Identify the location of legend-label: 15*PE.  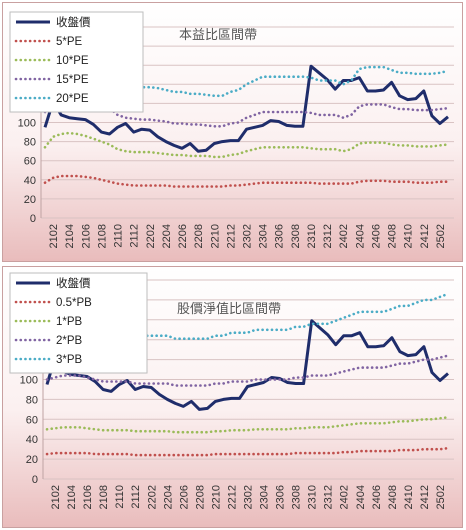
(72, 80).